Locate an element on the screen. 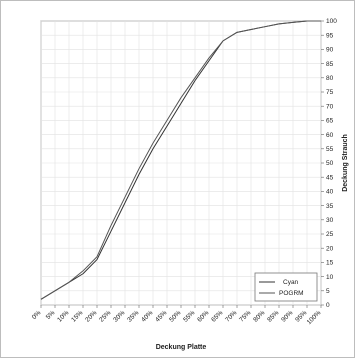 This screenshot has height=359, width=355. y-tick-label: 0 is located at coordinates (328, 305).